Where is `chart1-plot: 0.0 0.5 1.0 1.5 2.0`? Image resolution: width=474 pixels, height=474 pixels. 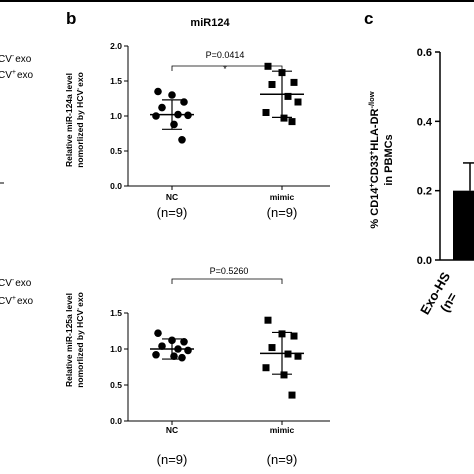 chart1-plot: 0.0 0.5 1.0 1.5 2.0 is located at coordinates (220, 116).